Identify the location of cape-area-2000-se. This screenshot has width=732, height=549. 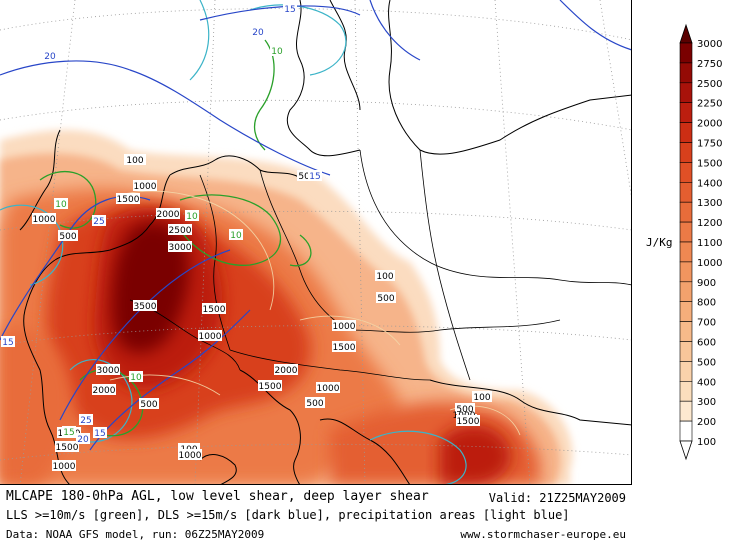
(475, 454).